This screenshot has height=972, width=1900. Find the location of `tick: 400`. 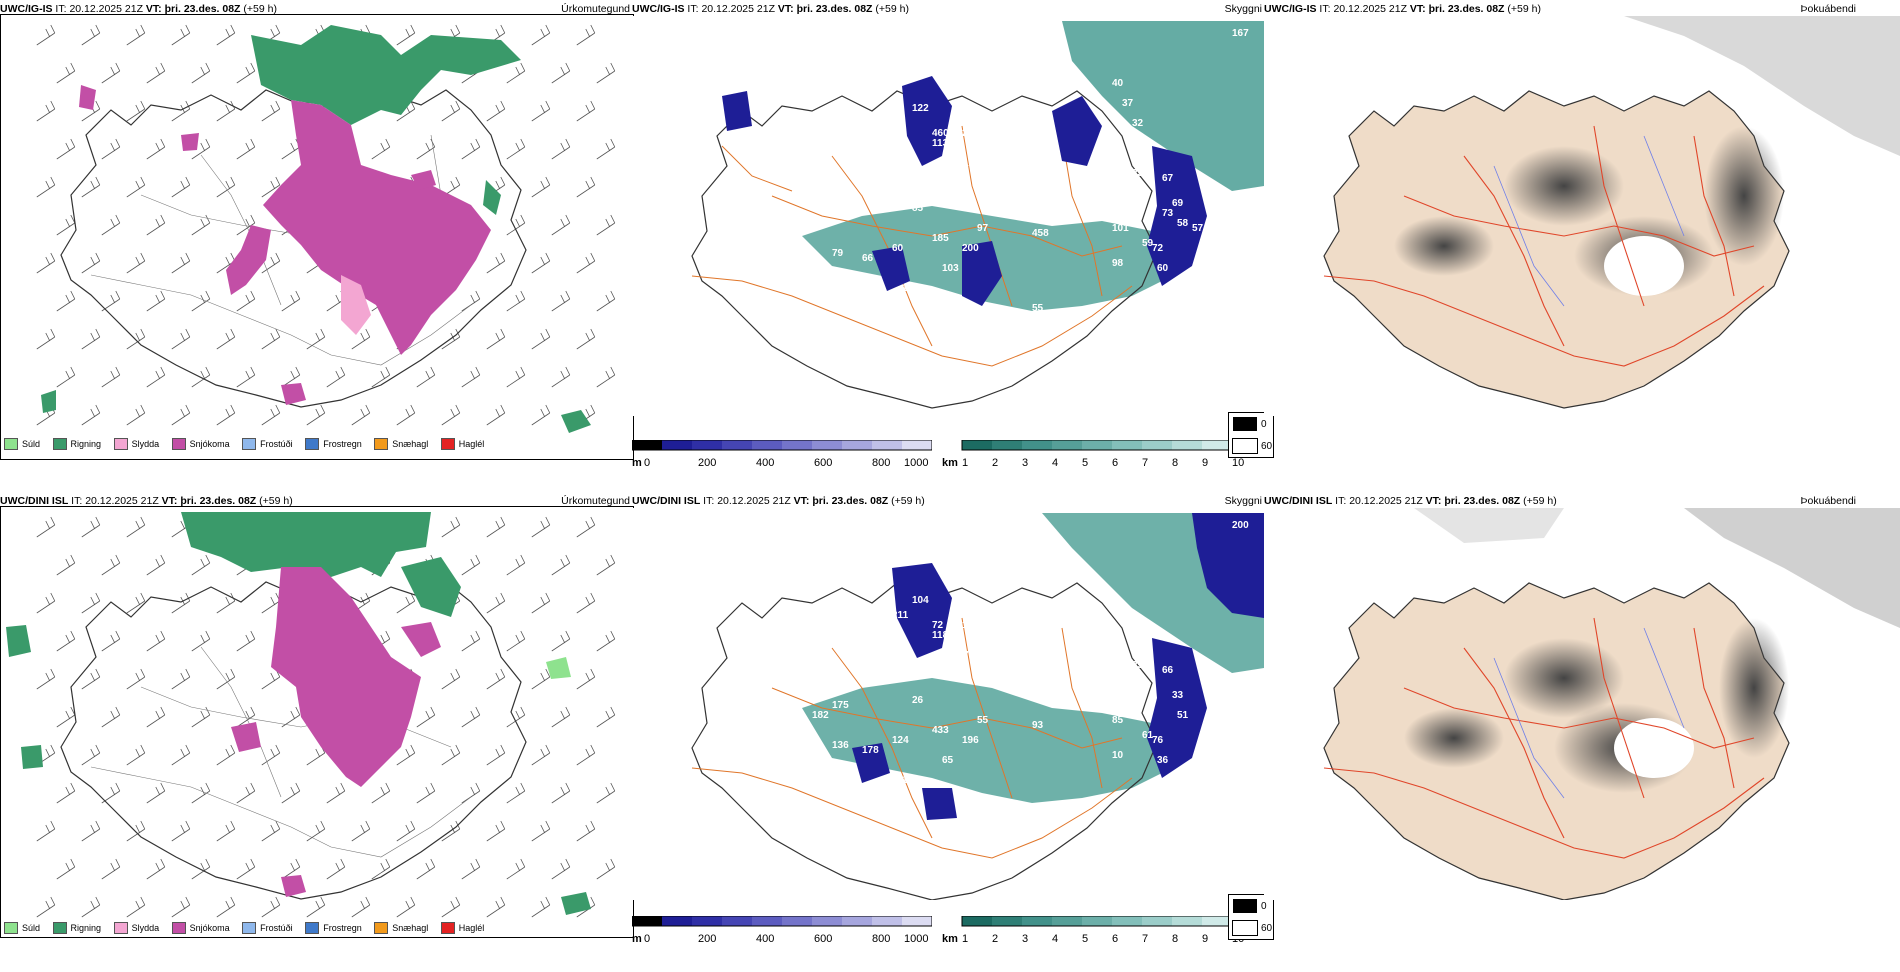

tick: 400 is located at coordinates (765, 463).